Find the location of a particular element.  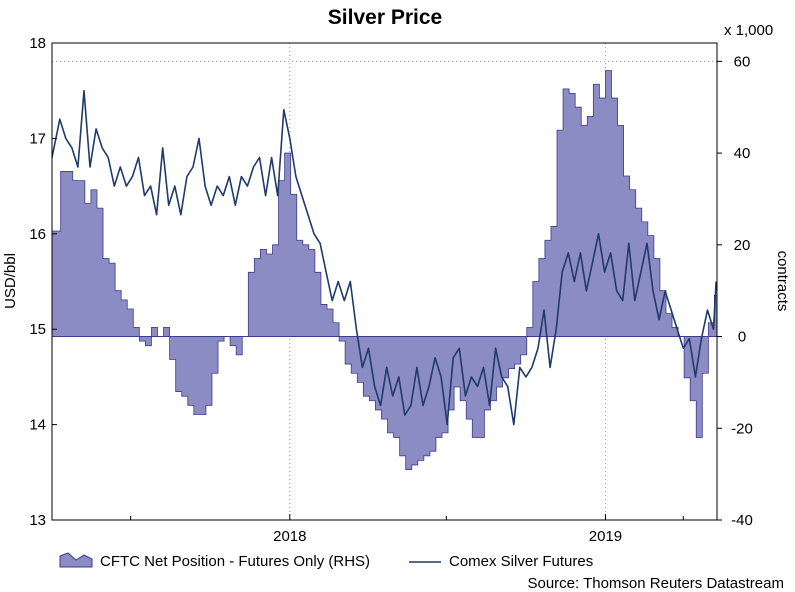

right-axis-label: contracts is located at coordinates (782, 281).